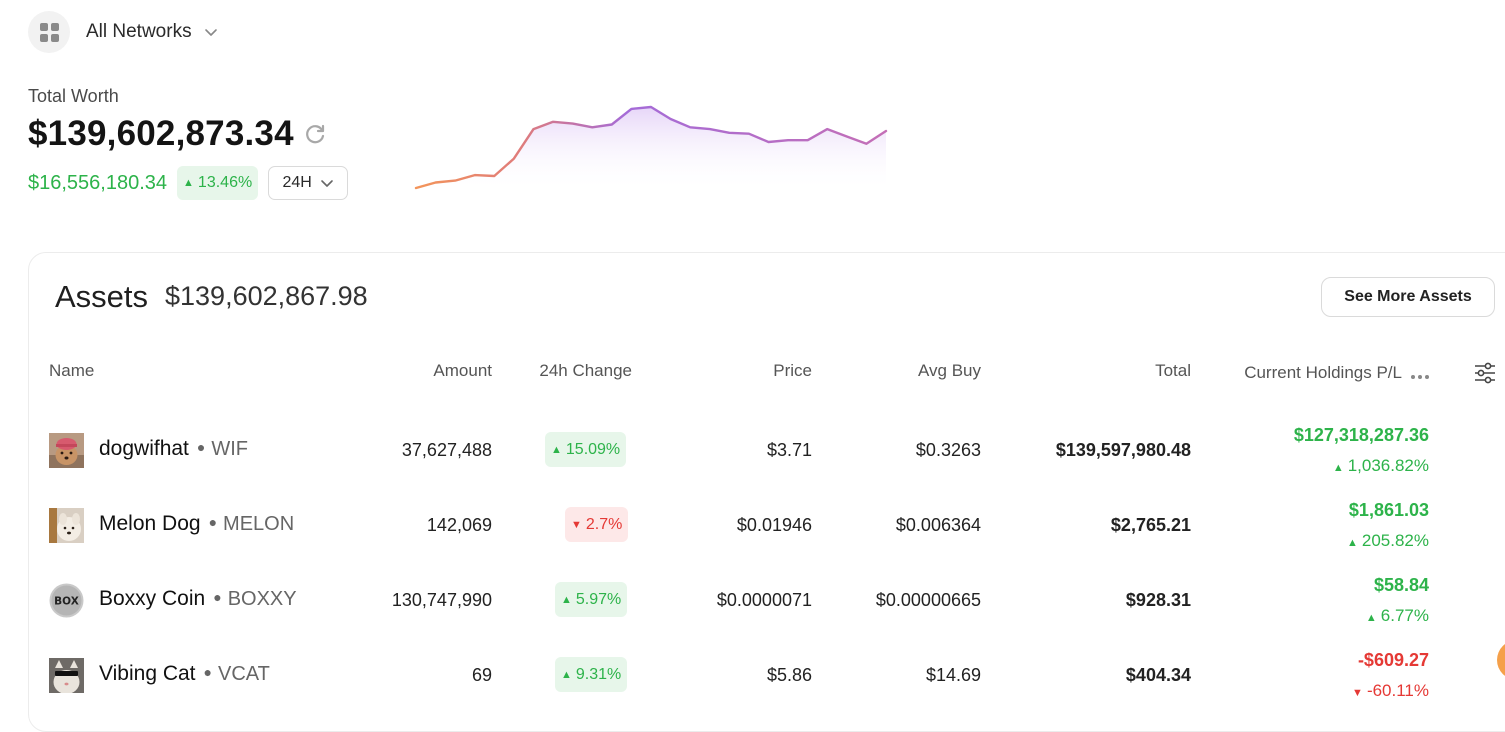 This screenshot has height=732, width=1505. I want to click on asset-symbol: WIF, so click(230, 449).